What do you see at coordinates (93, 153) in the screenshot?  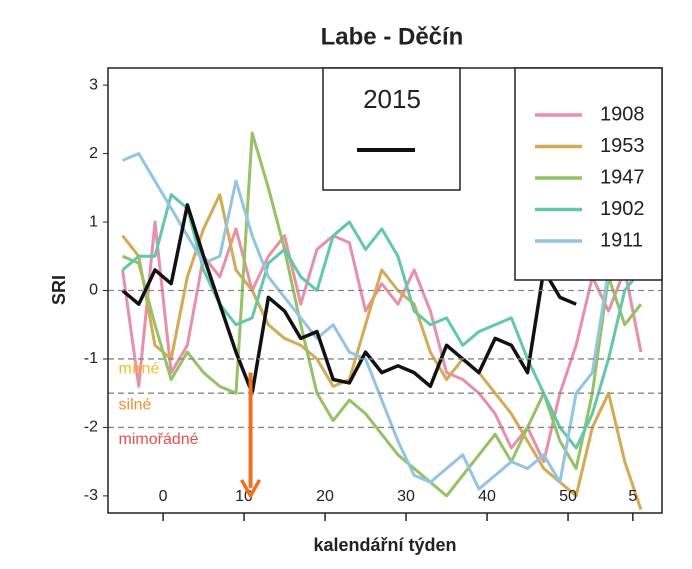 I see `y-tick-label: 2` at bounding box center [93, 153].